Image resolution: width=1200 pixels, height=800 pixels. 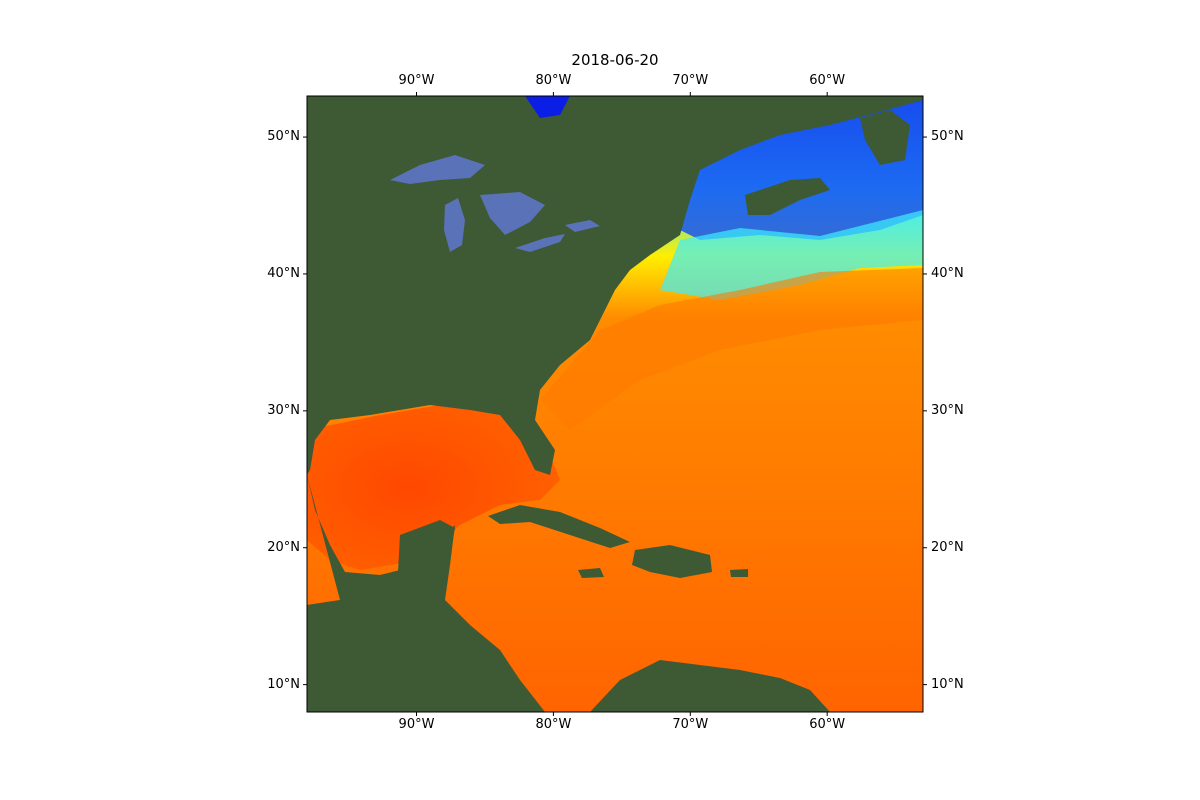 I want to click on puerto-rico-land, so click(x=739, y=573).